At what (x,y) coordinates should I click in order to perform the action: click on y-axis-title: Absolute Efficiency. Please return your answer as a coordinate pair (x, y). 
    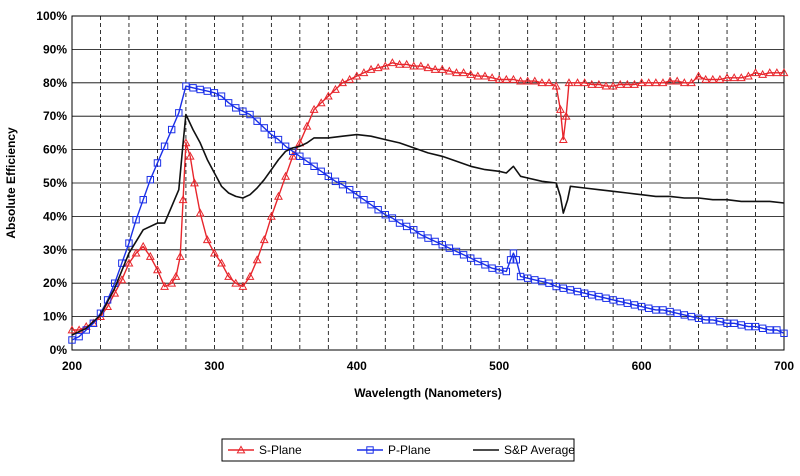
    Looking at the image, I should click on (11, 183).